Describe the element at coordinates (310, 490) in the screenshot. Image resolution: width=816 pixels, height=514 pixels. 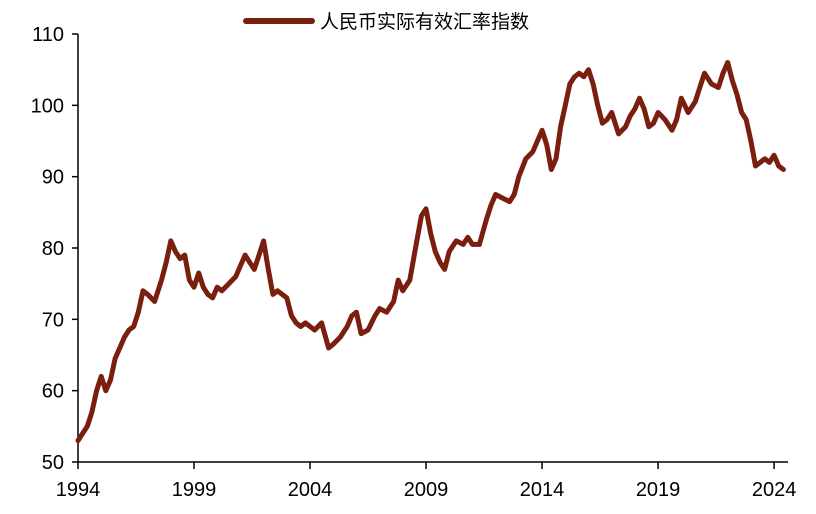
I see `x-tick-label: 2004` at that location.